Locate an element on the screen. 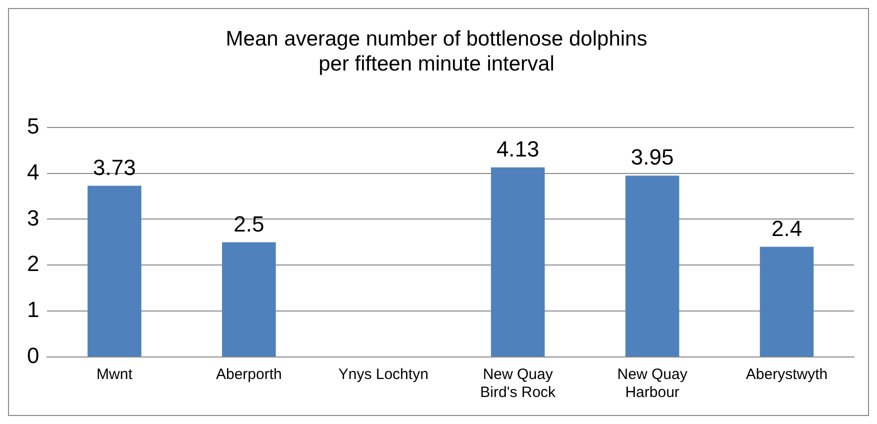 This screenshot has width=877, height=424. x-tick-label: Ynys Lochtyn is located at coordinates (383, 375).